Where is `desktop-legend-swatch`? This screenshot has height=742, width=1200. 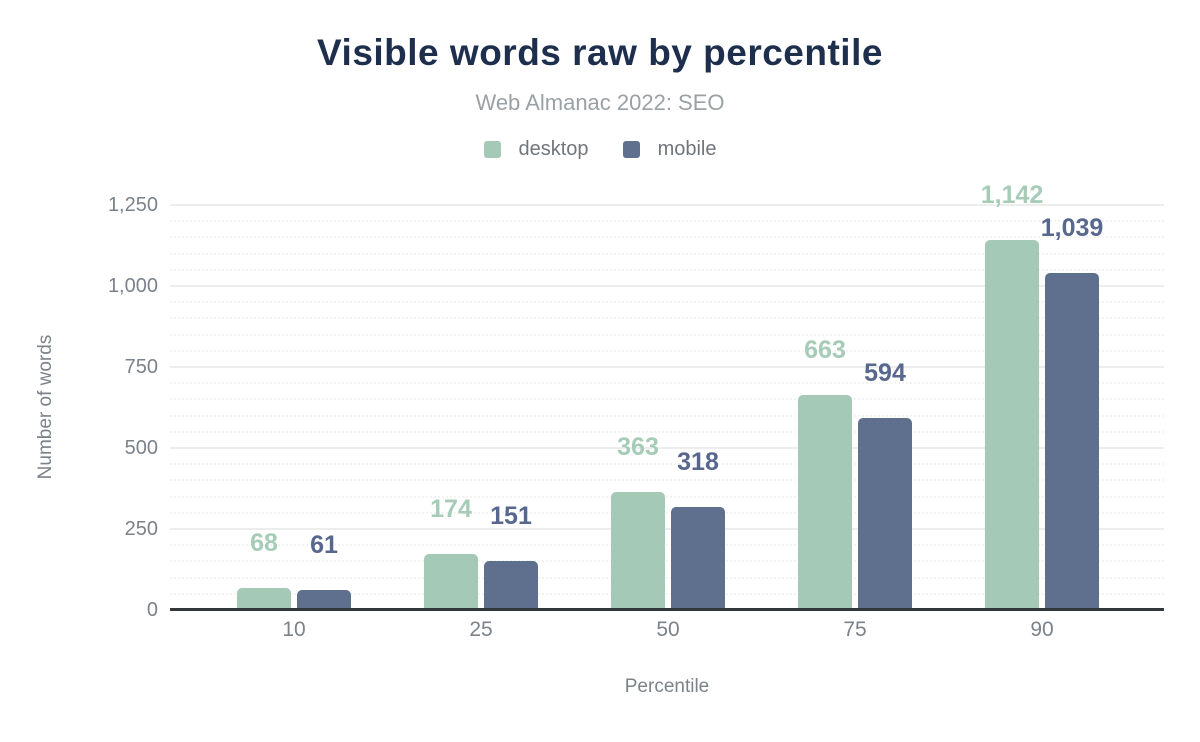 desktop-legend-swatch is located at coordinates (492, 149).